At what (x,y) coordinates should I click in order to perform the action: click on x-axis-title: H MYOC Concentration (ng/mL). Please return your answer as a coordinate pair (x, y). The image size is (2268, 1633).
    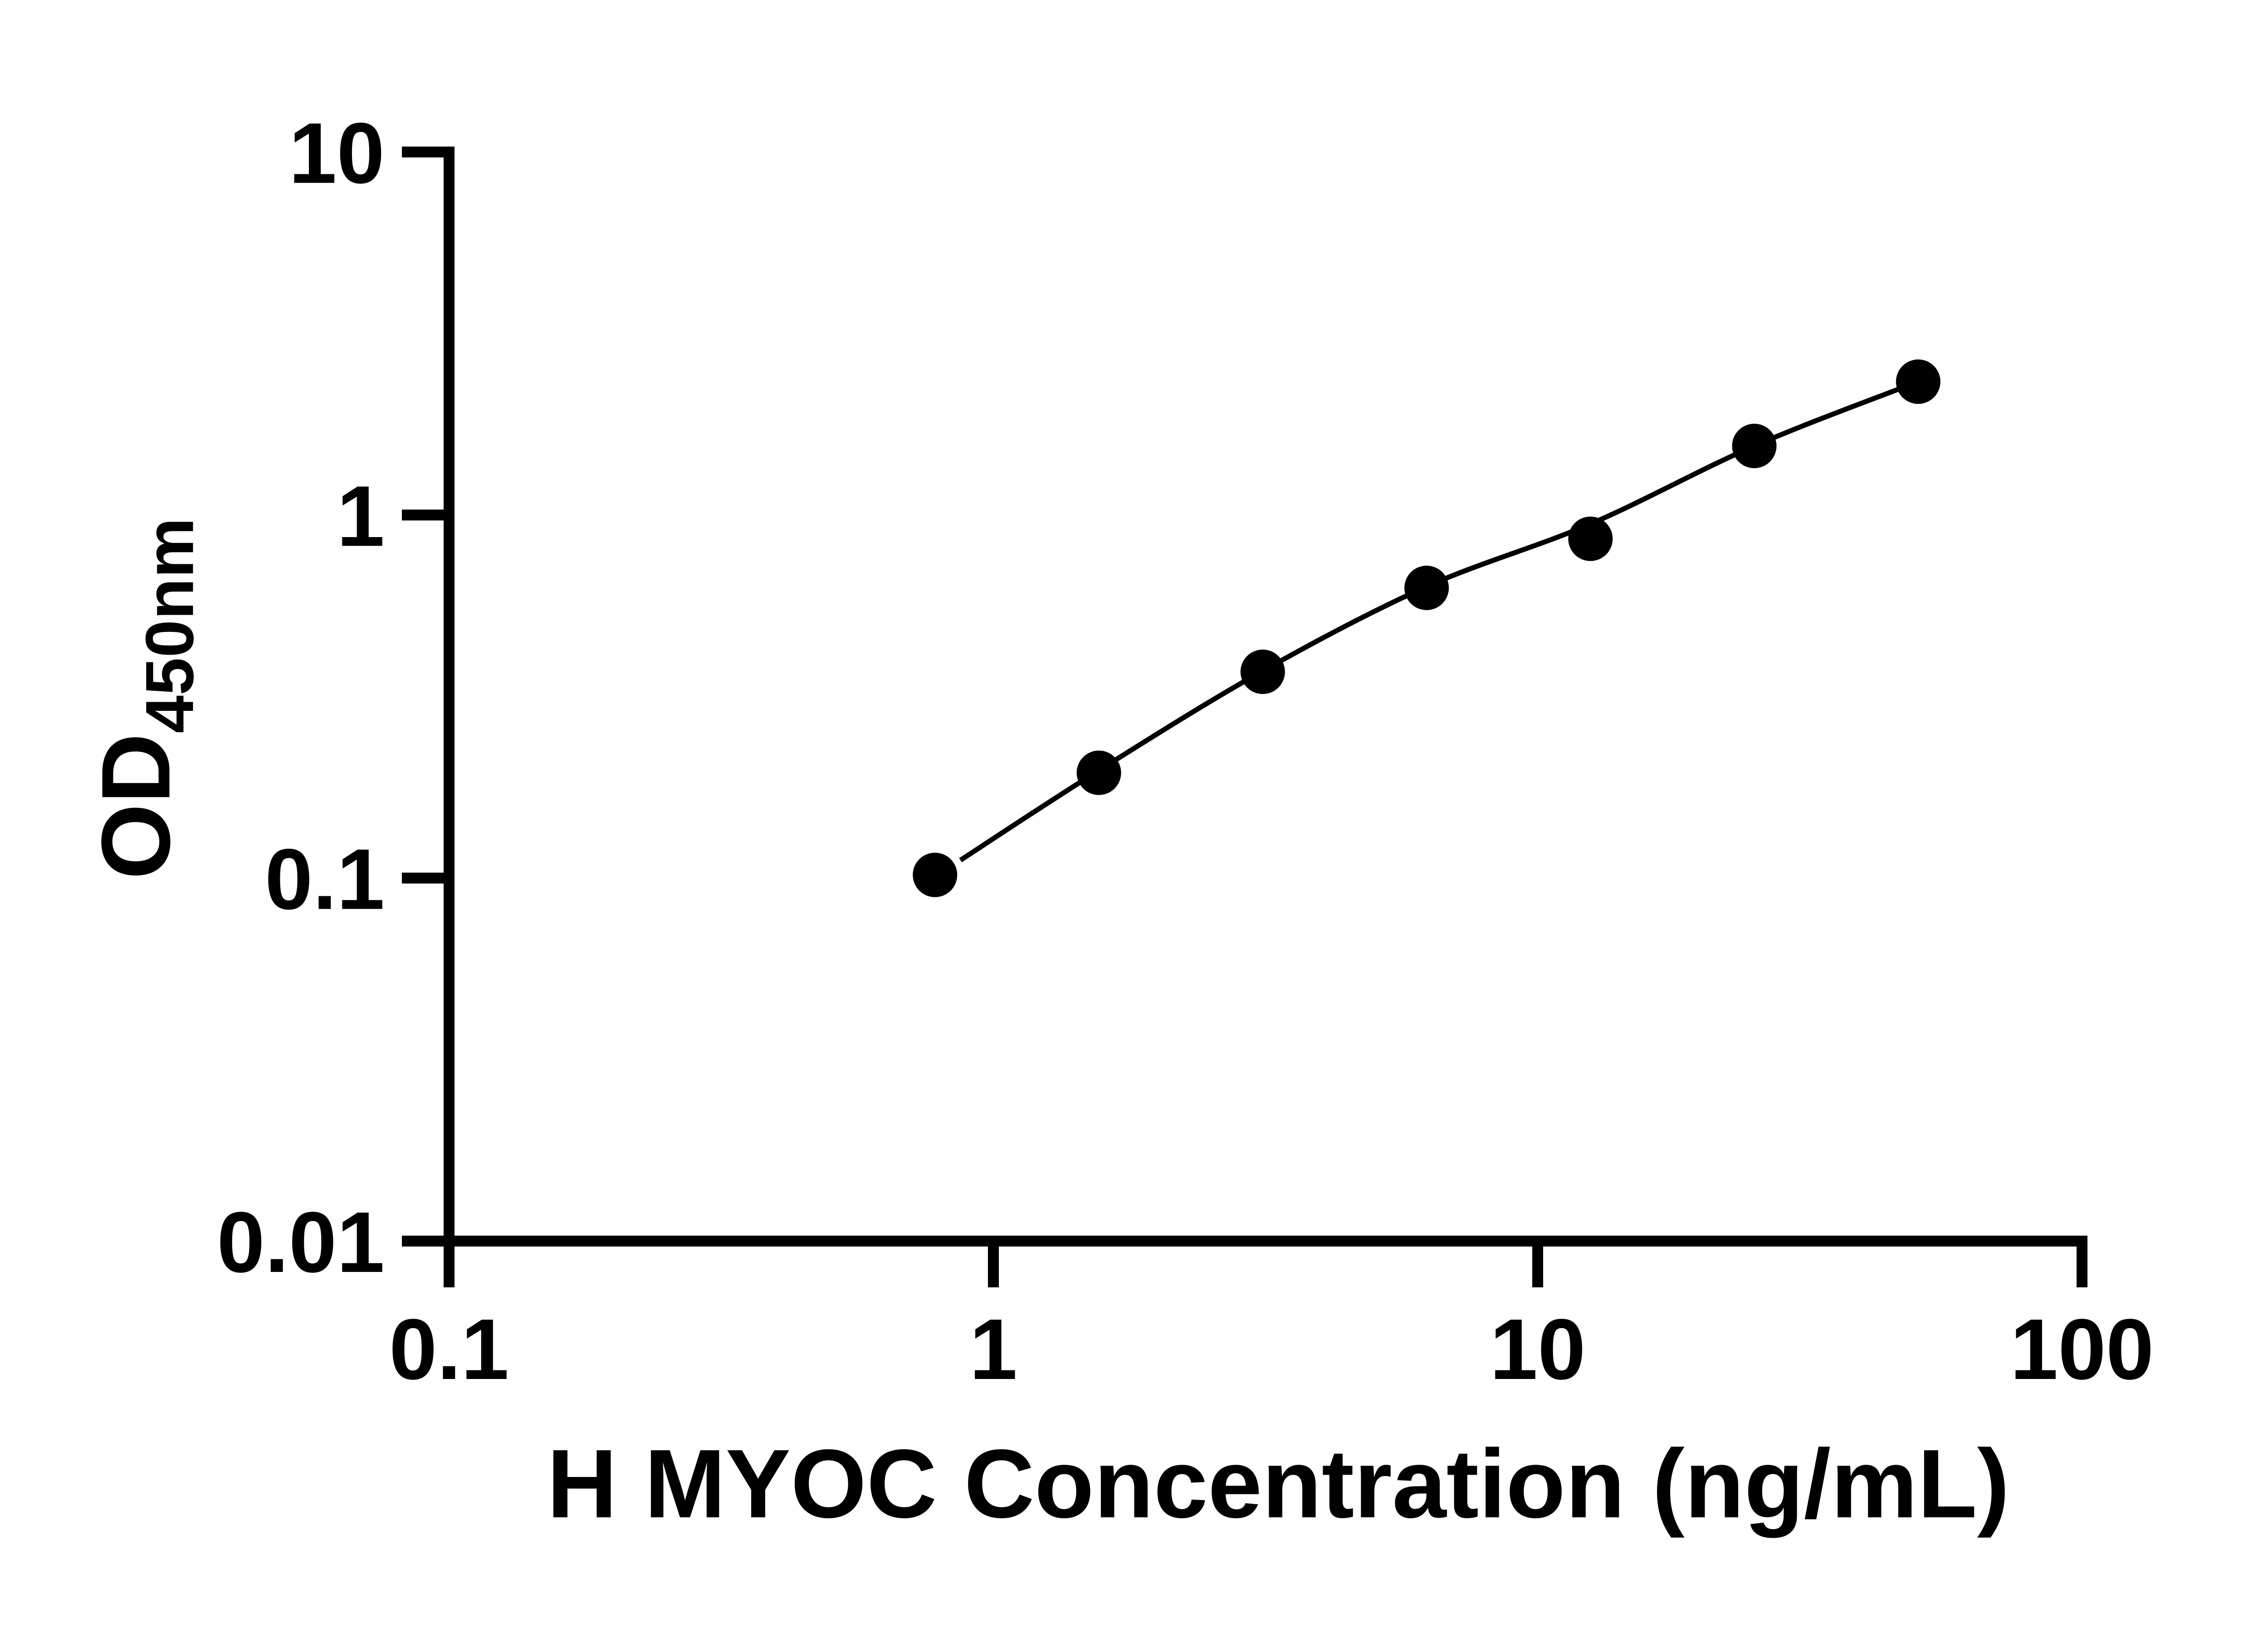
    Looking at the image, I should click on (1279, 1483).